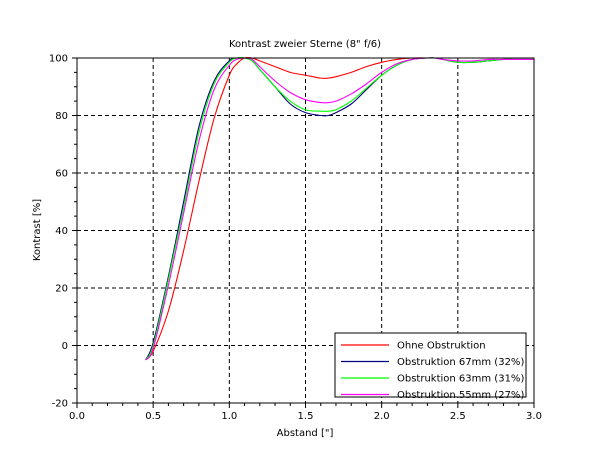 The width and height of the screenshot is (610, 460). Describe the element at coordinates (77, 416) in the screenshot. I see `x-tick-label: 0.0` at that location.